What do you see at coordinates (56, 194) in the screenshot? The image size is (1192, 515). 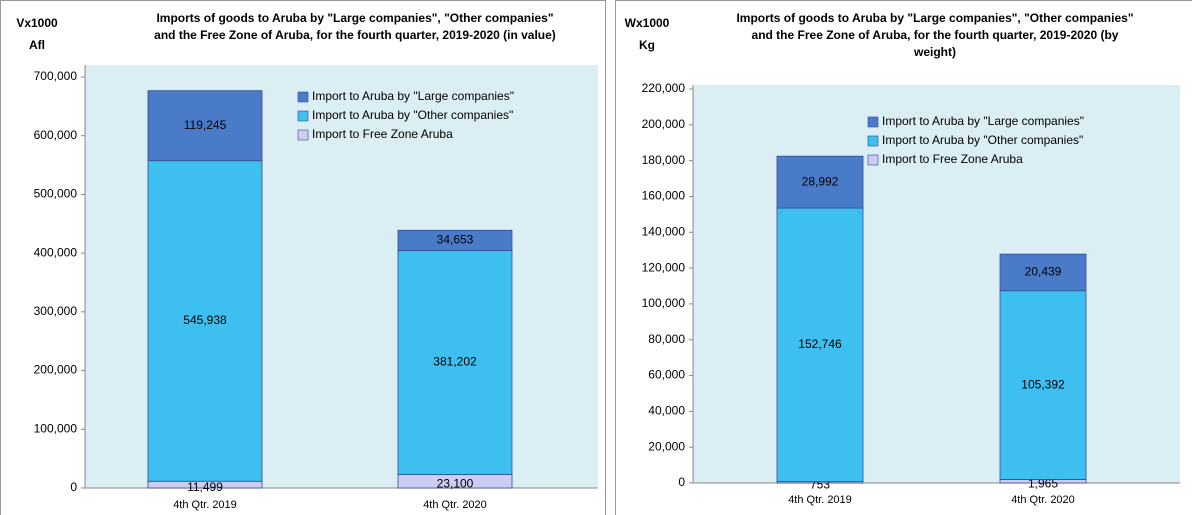 I see `y-tick-label: 500,000` at bounding box center [56, 194].